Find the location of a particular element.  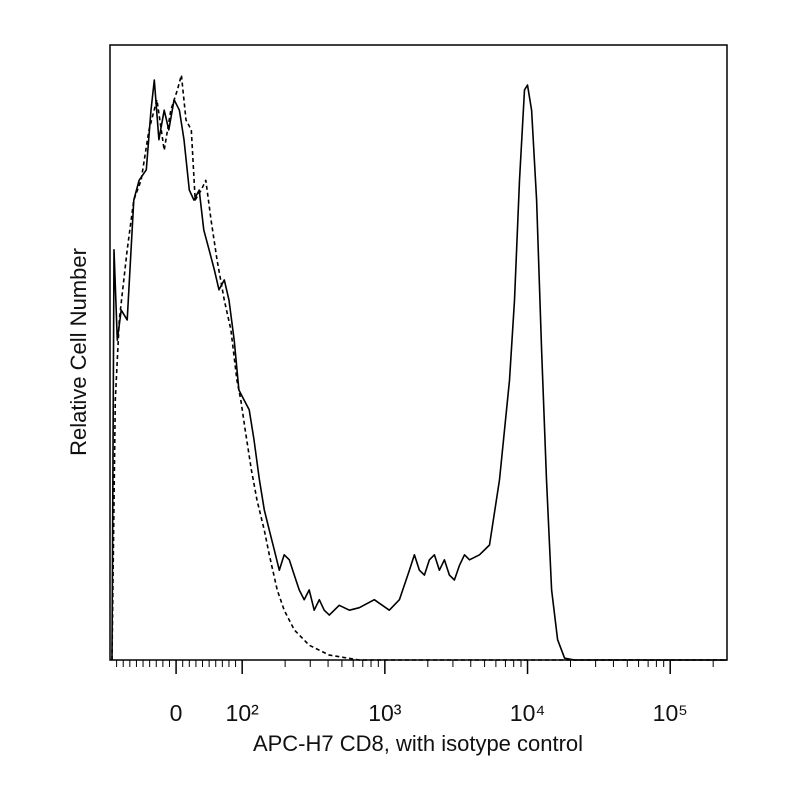

y-axis-label: Relative Cell Number is located at coordinates (78, 352).